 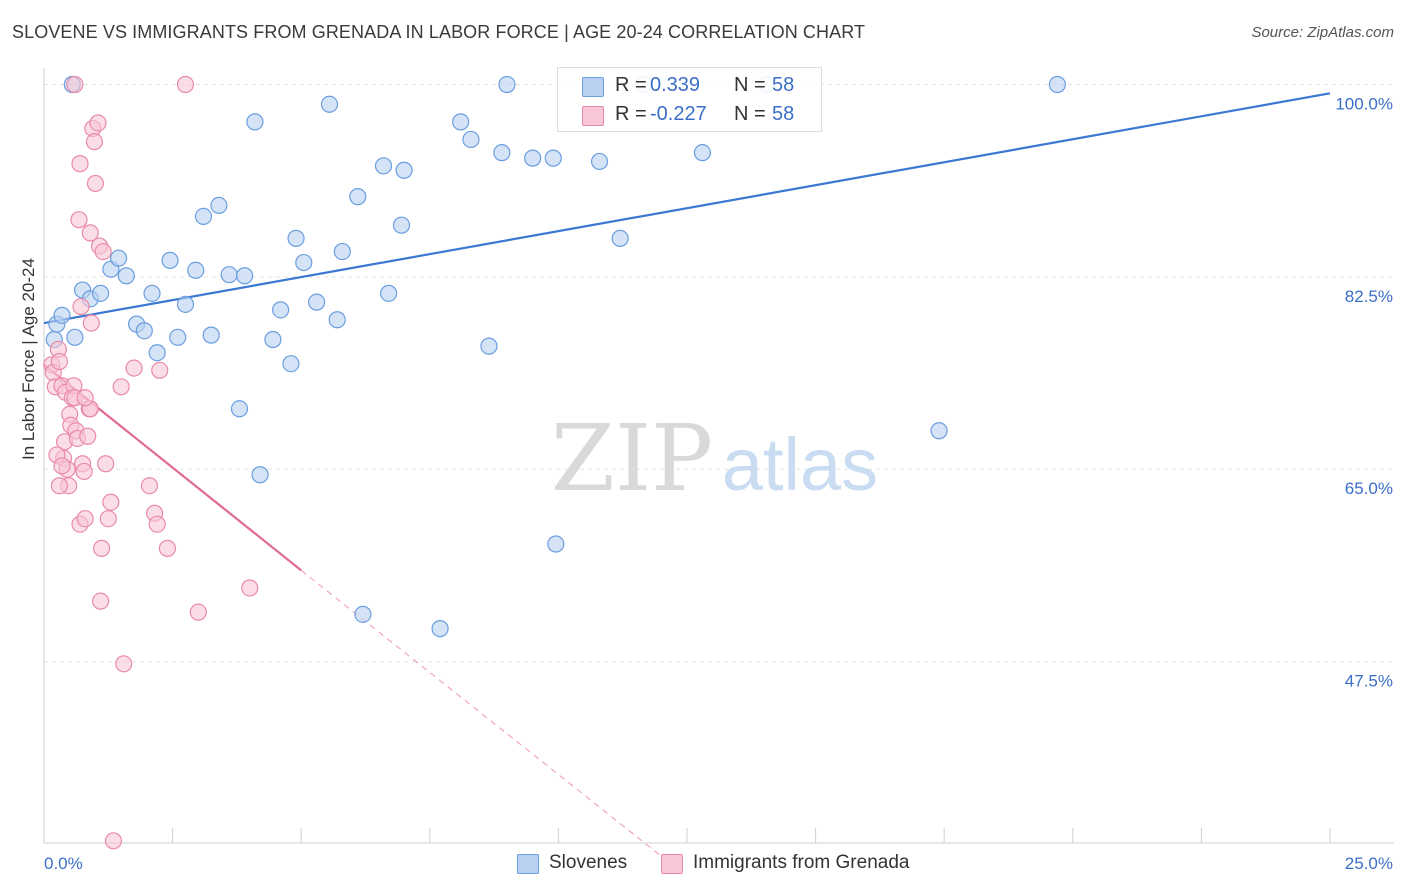 I want to click on slovenes-legend-swatch, so click(x=528, y=864).